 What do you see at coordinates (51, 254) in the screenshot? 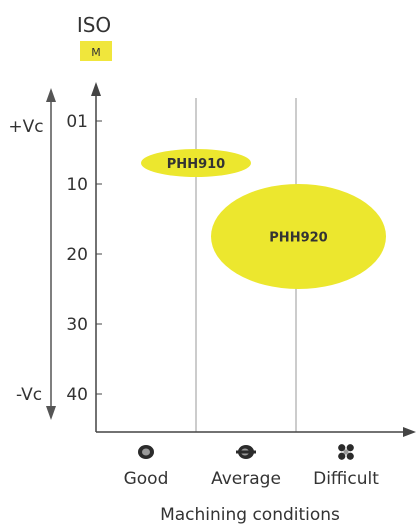
I see `cutting-speed-arrow` at bounding box center [51, 254].